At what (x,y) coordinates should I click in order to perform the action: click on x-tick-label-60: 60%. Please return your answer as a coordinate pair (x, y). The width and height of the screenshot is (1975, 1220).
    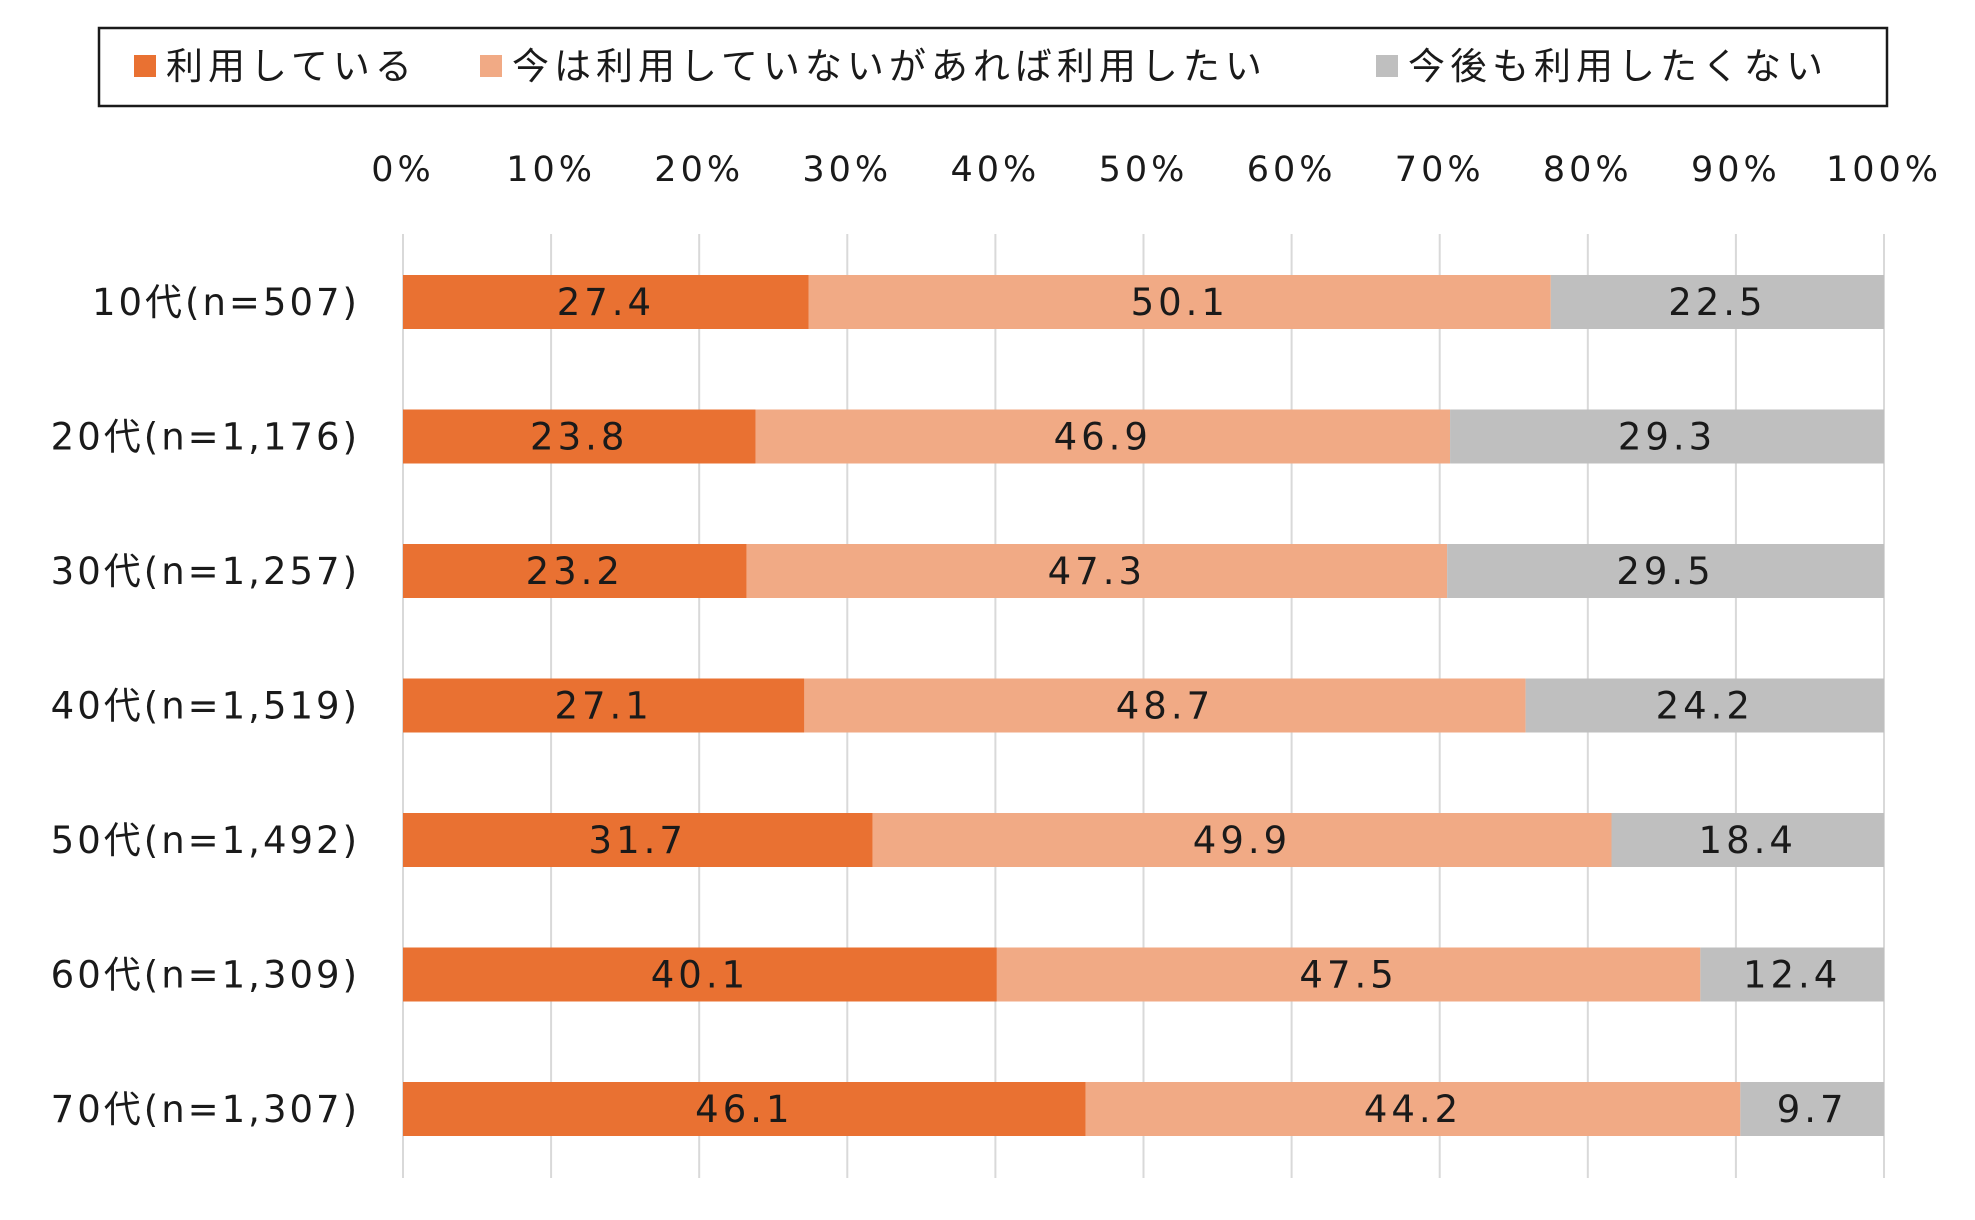
    Looking at the image, I should click on (1292, 170).